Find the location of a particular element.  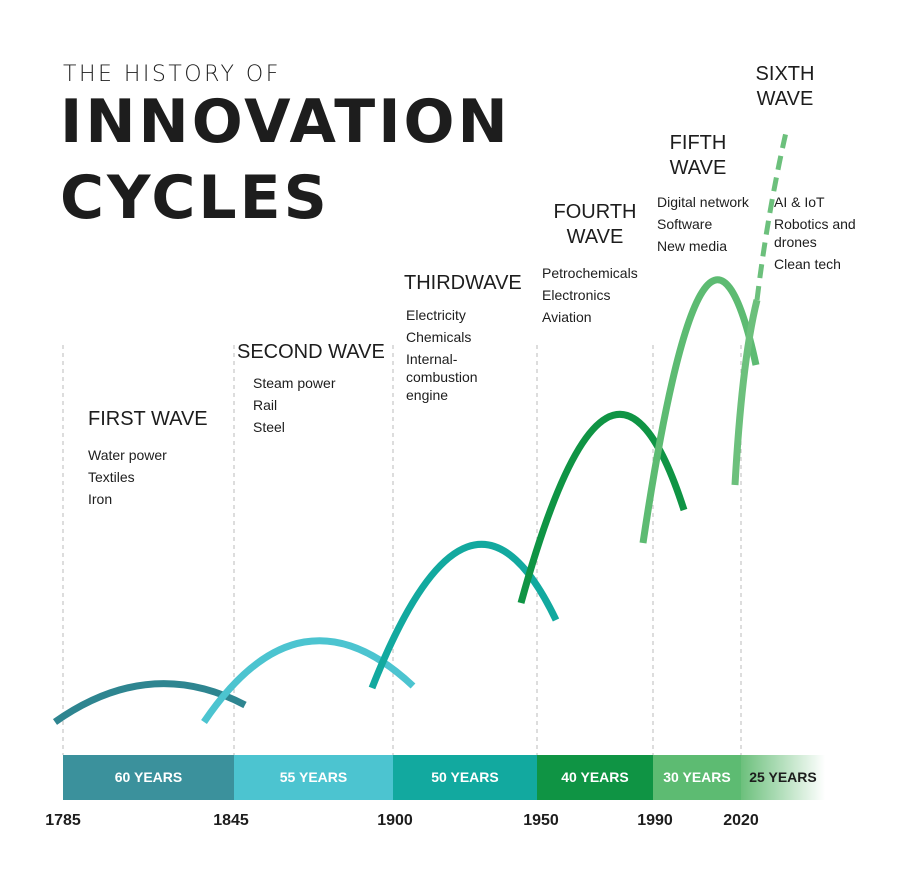

wave-item: Chemicals is located at coordinates (439, 337).